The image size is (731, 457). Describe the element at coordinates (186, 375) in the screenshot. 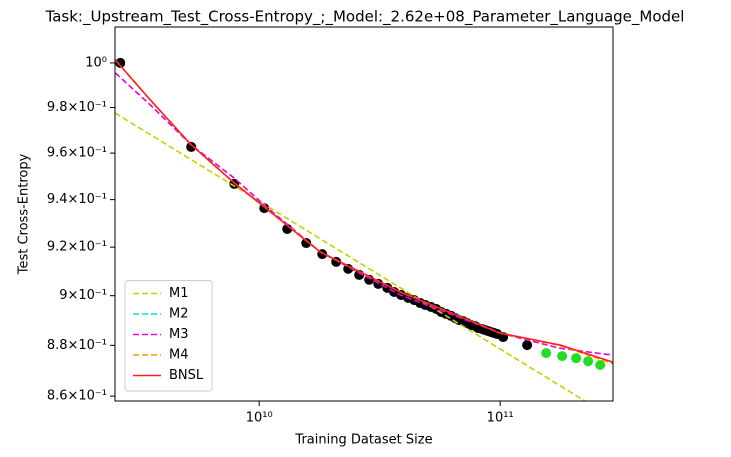

I see `legend-label: BNSL` at that location.